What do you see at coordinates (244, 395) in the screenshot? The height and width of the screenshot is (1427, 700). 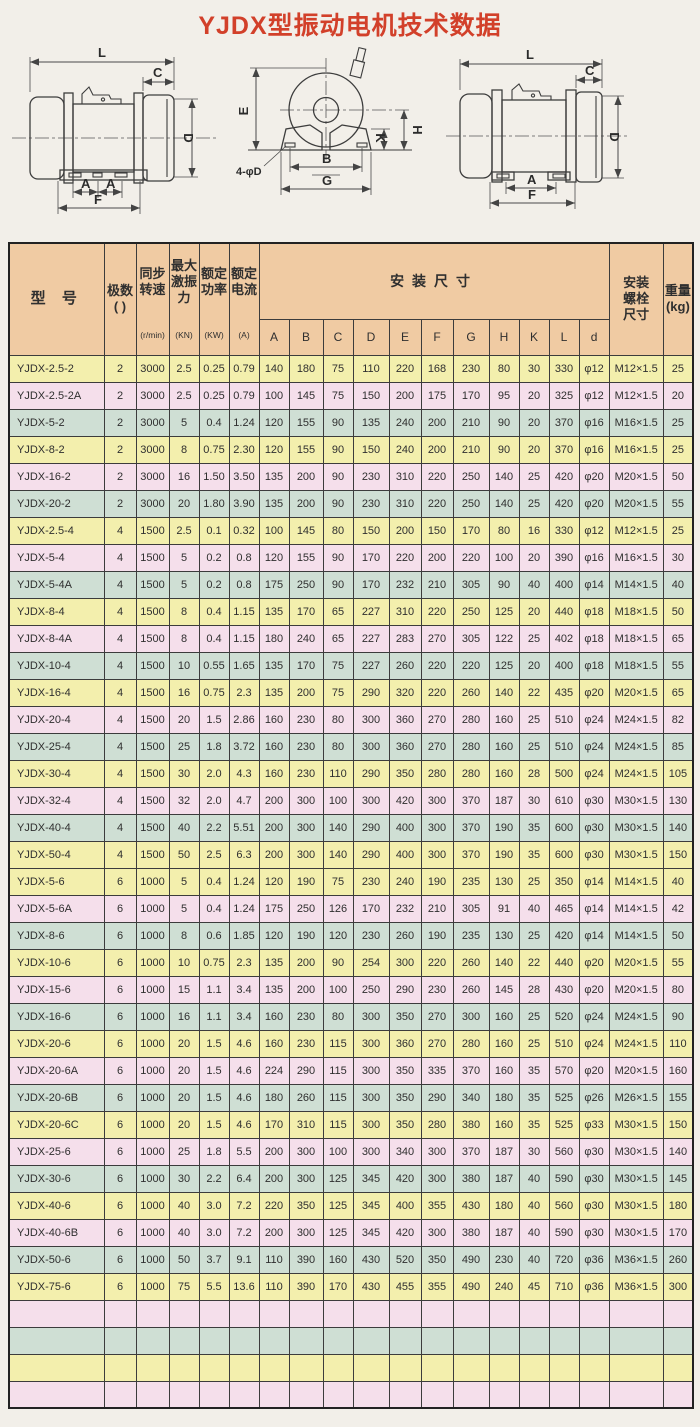 I see `value-cell: 0.79` at bounding box center [244, 395].